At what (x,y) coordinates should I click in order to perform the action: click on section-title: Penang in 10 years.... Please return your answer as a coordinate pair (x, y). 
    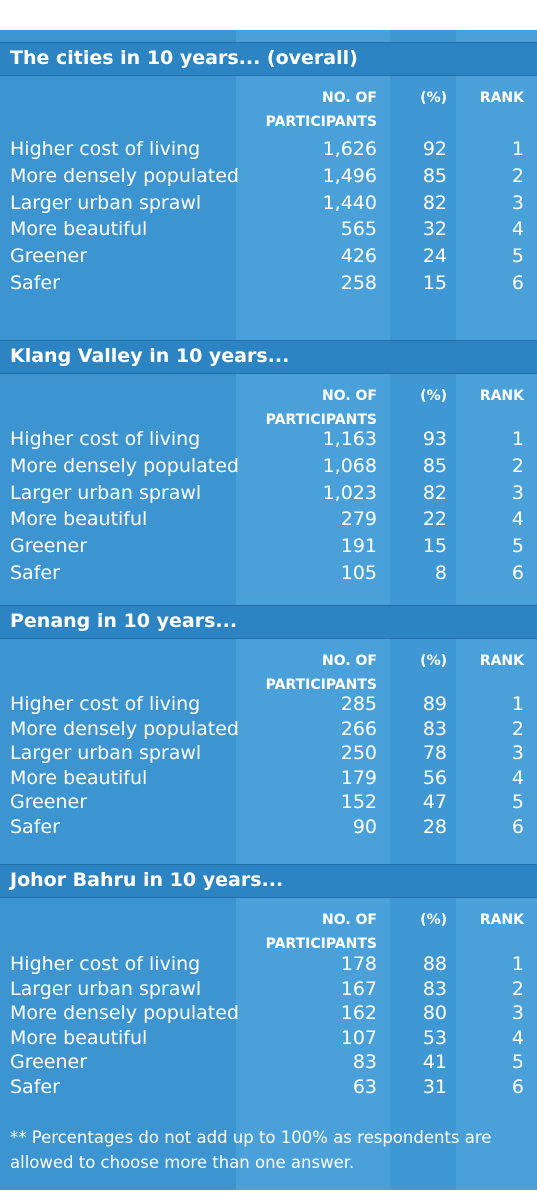
    Looking at the image, I should click on (124, 621).